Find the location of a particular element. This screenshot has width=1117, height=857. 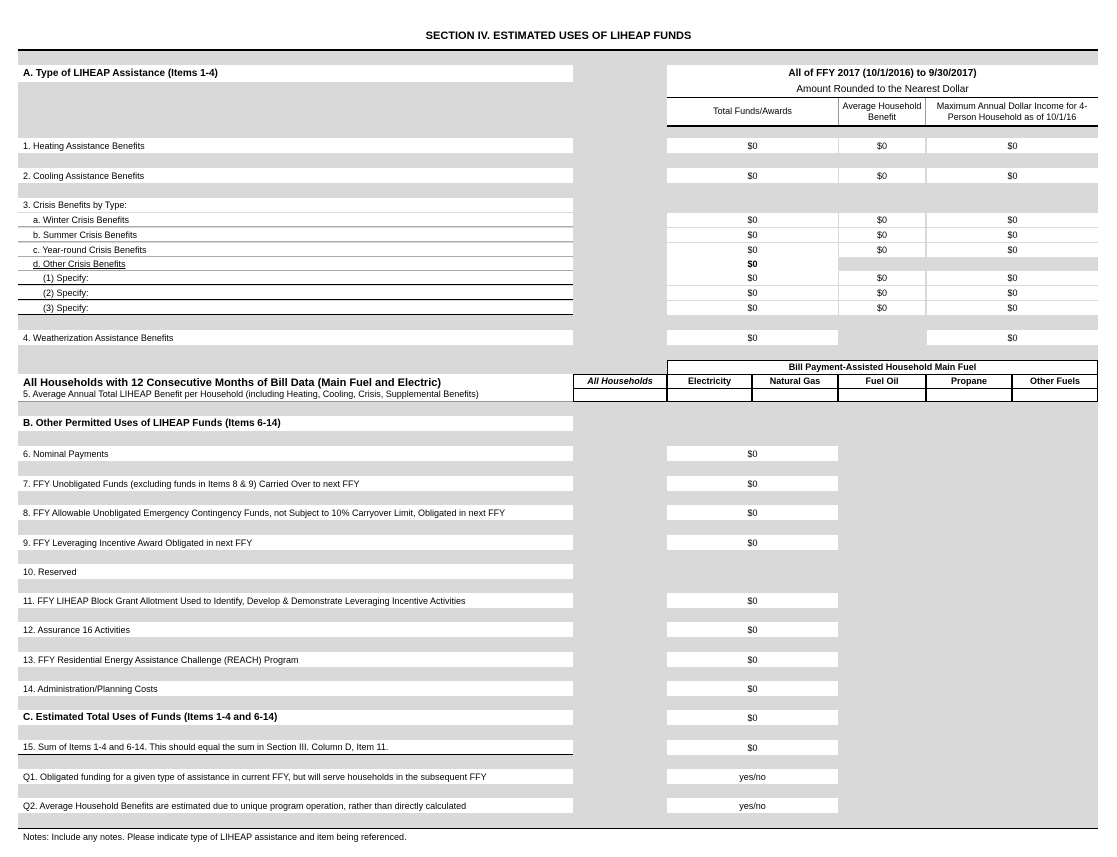

row-label: 3. Crisis Benefits by Type: is located at coordinates (295, 205).